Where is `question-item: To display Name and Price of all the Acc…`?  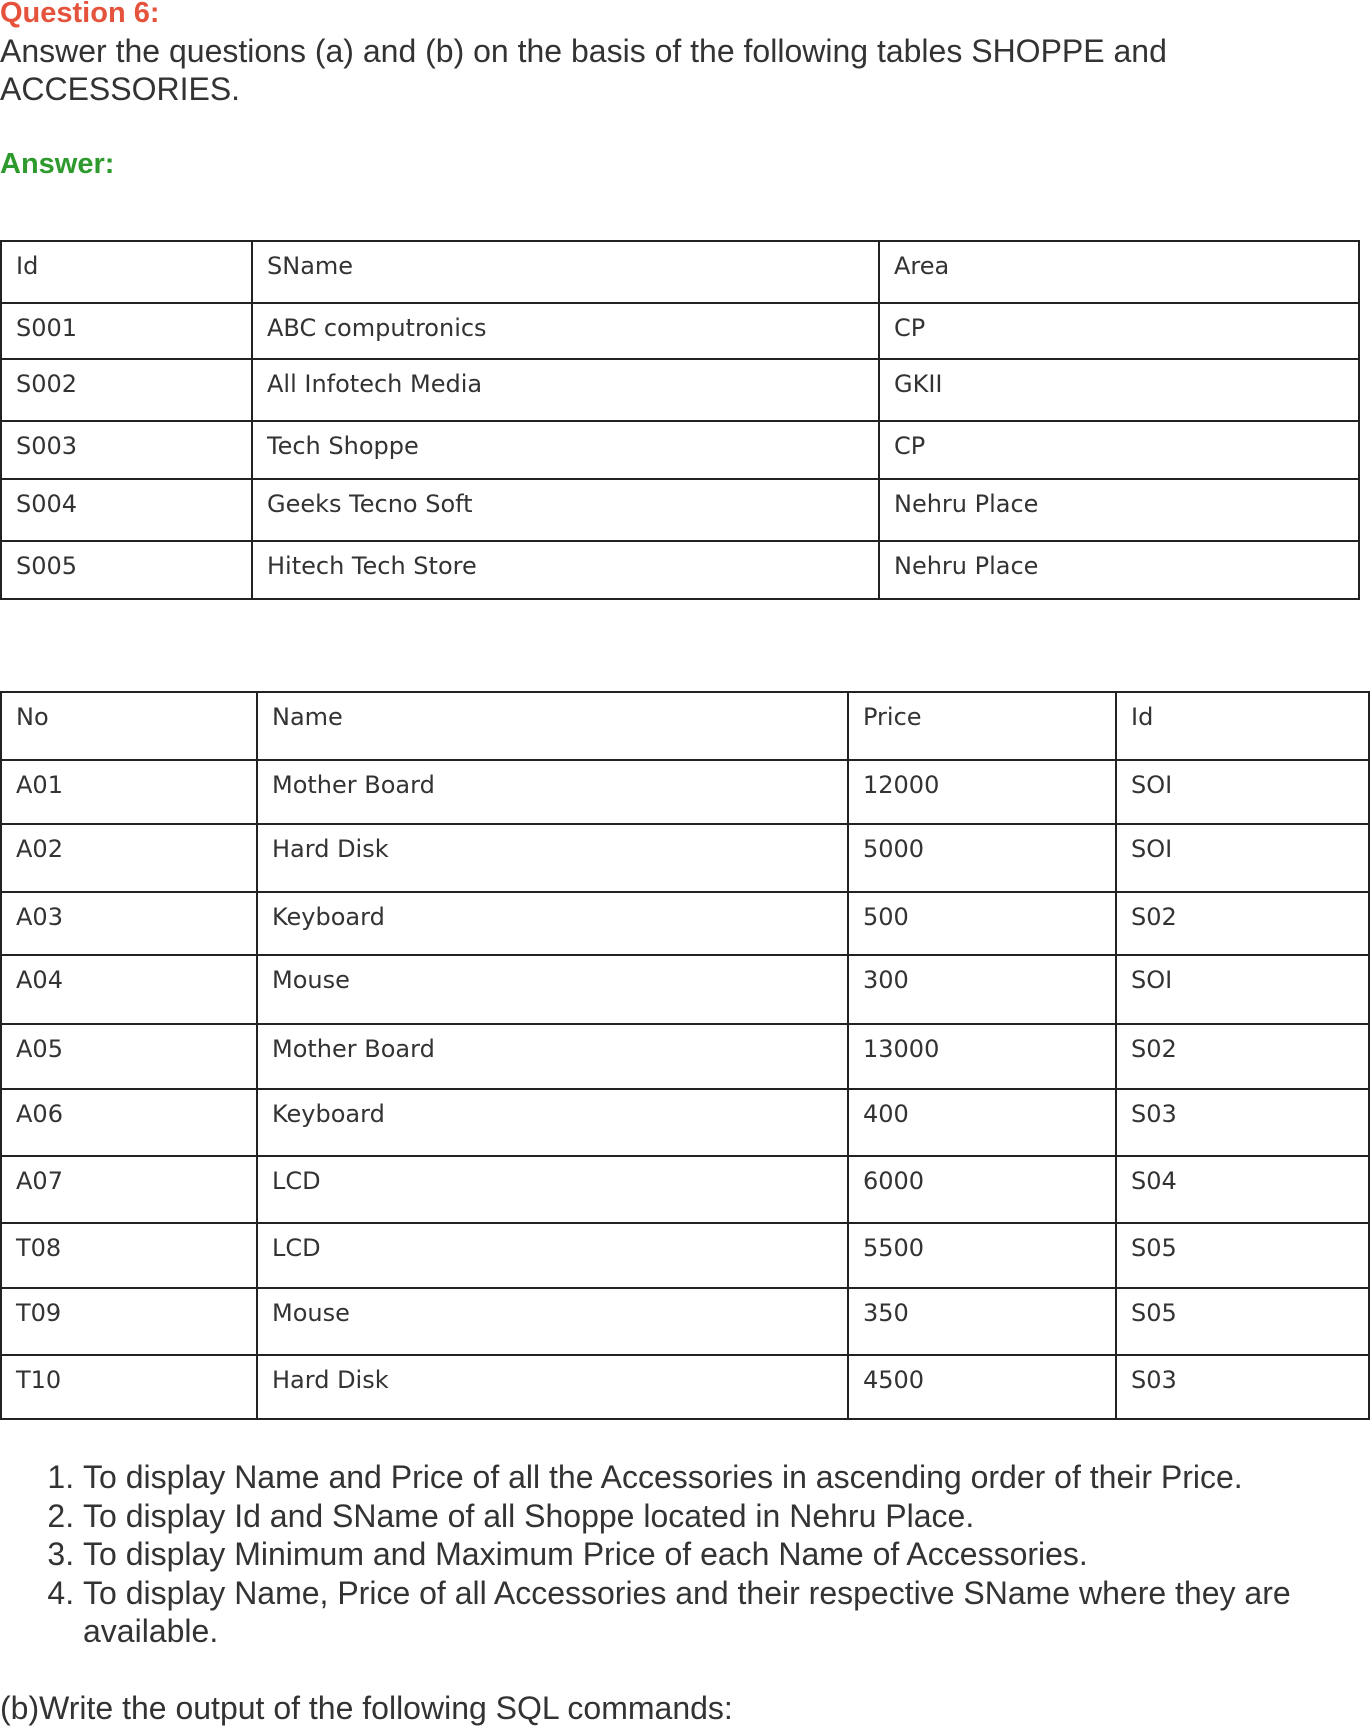 question-item: To display Name and Price of all the Acc… is located at coordinates (713, 1477).